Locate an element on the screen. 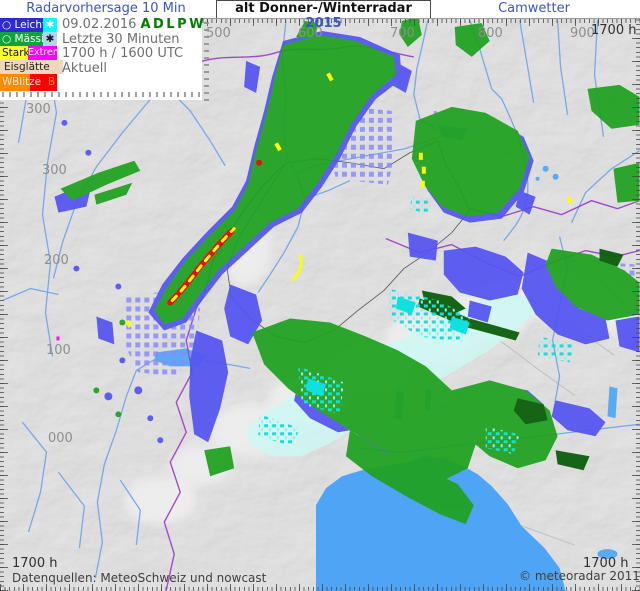  ligurian-sea is located at coordinates (441, 523).